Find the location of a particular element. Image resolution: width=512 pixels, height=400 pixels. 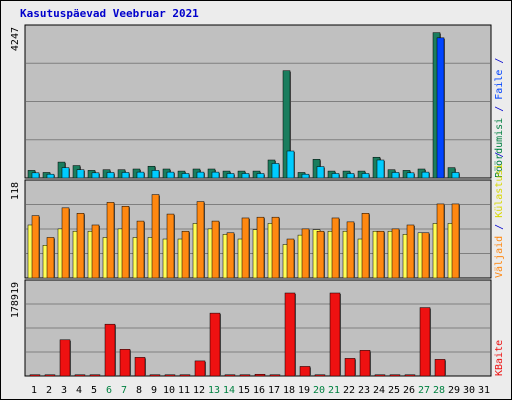

page-title: Kasutuspäevad Veebruar 2021 is located at coordinates (109, 13).